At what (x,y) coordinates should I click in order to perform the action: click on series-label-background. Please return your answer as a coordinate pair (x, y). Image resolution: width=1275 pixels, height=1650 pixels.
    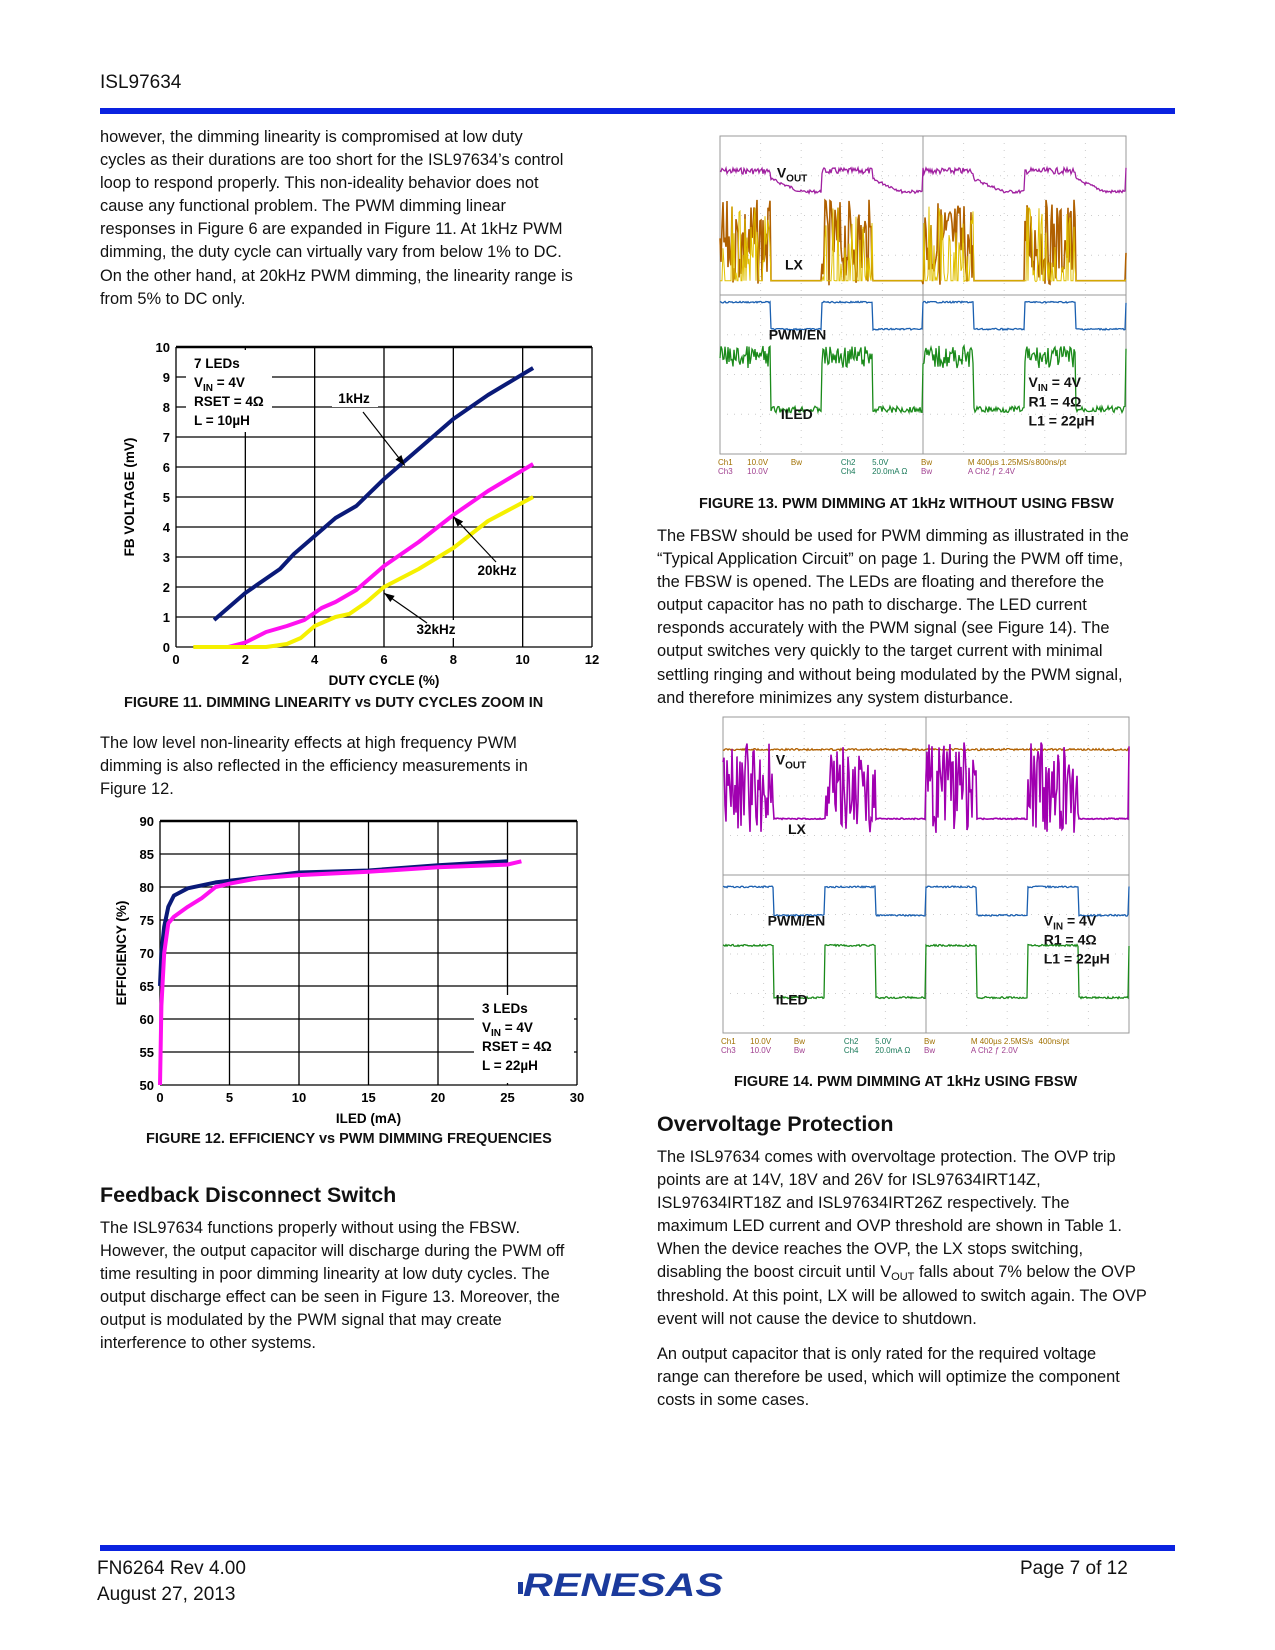
    Looking at the image, I should click on (355, 398).